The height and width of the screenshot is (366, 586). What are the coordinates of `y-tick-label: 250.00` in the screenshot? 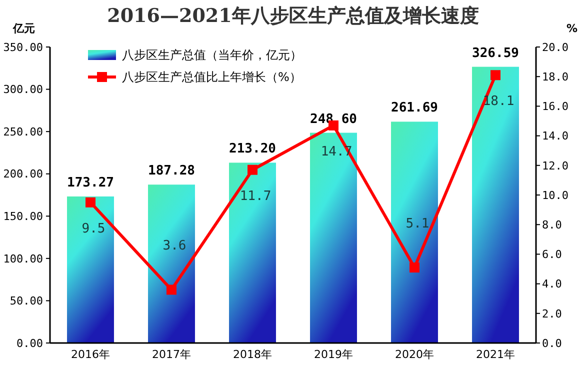 It's located at (23, 131).